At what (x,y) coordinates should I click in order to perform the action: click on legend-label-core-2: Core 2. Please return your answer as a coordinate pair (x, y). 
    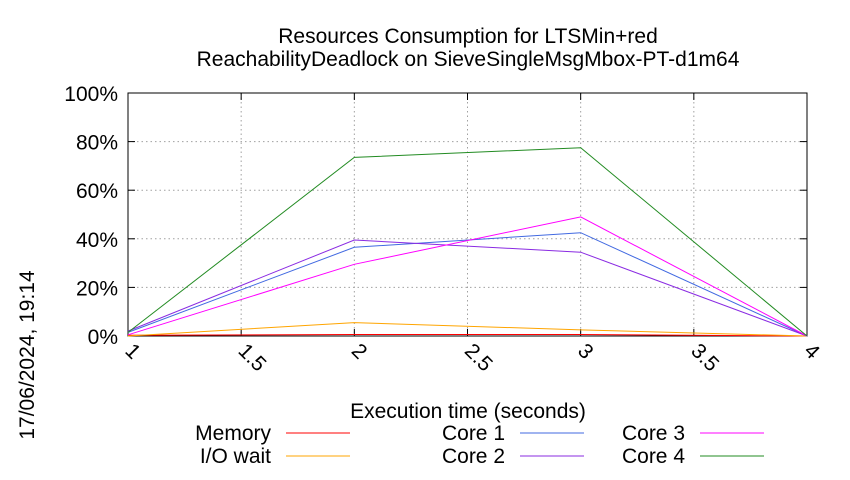
    Looking at the image, I should click on (473, 456).